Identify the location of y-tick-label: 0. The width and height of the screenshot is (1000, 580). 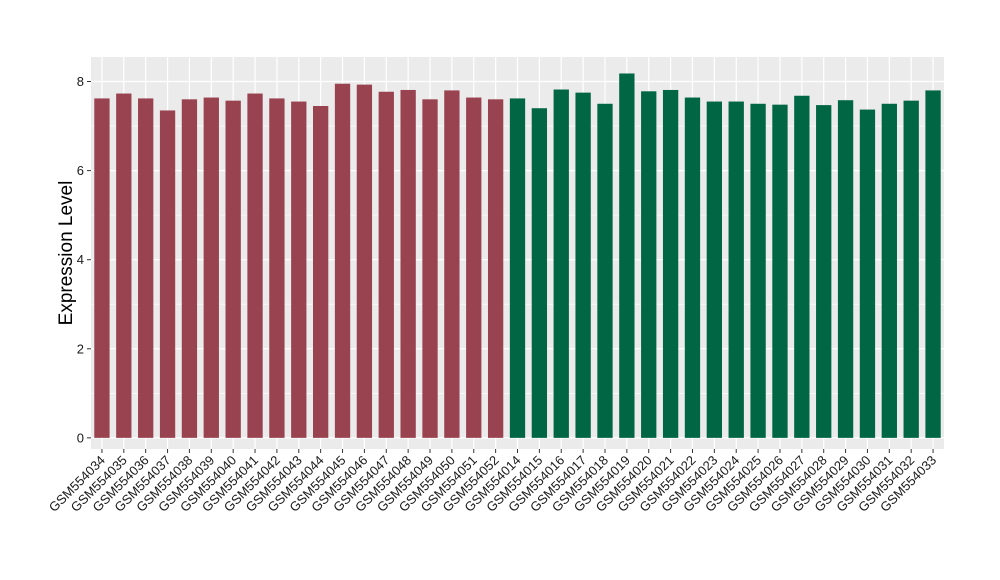
(80, 437).